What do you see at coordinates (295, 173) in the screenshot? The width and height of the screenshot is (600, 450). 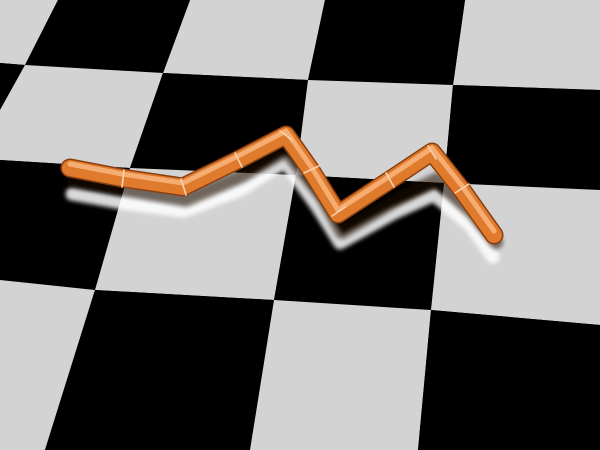 I see `robot-joints` at bounding box center [295, 173].